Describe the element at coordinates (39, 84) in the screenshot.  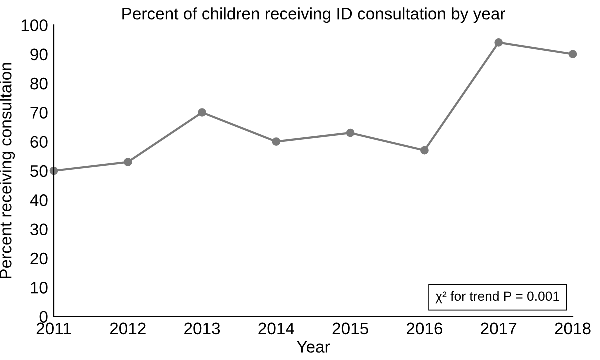
I see `y-tick-label: 80` at that location.